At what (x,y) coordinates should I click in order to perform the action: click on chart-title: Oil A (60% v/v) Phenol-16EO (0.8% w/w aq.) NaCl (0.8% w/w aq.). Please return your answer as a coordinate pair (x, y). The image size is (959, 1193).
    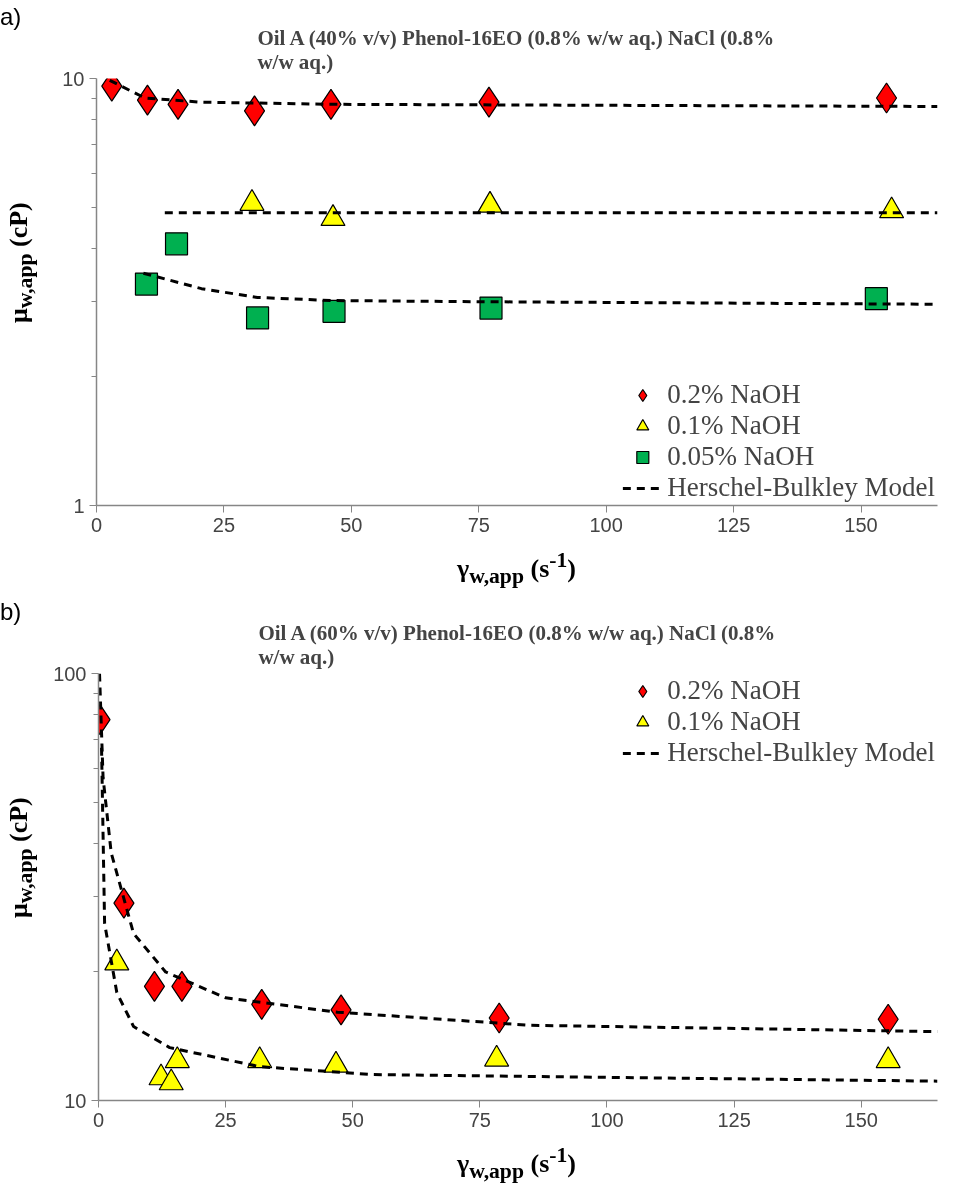
    Looking at the image, I should click on (517, 644).